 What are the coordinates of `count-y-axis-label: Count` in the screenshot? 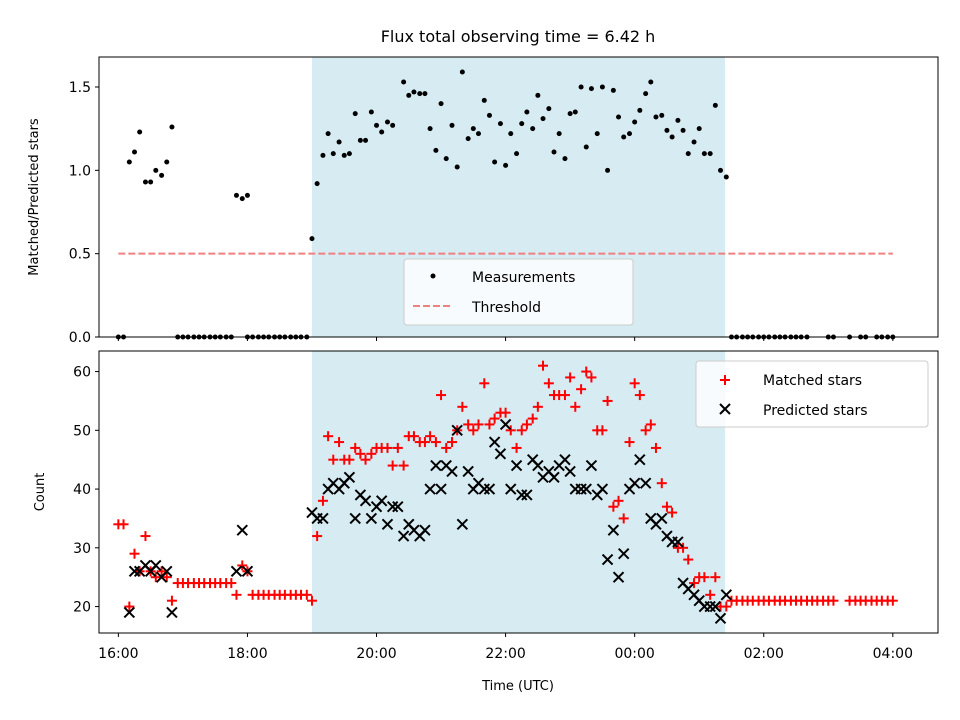 It's located at (40, 492).